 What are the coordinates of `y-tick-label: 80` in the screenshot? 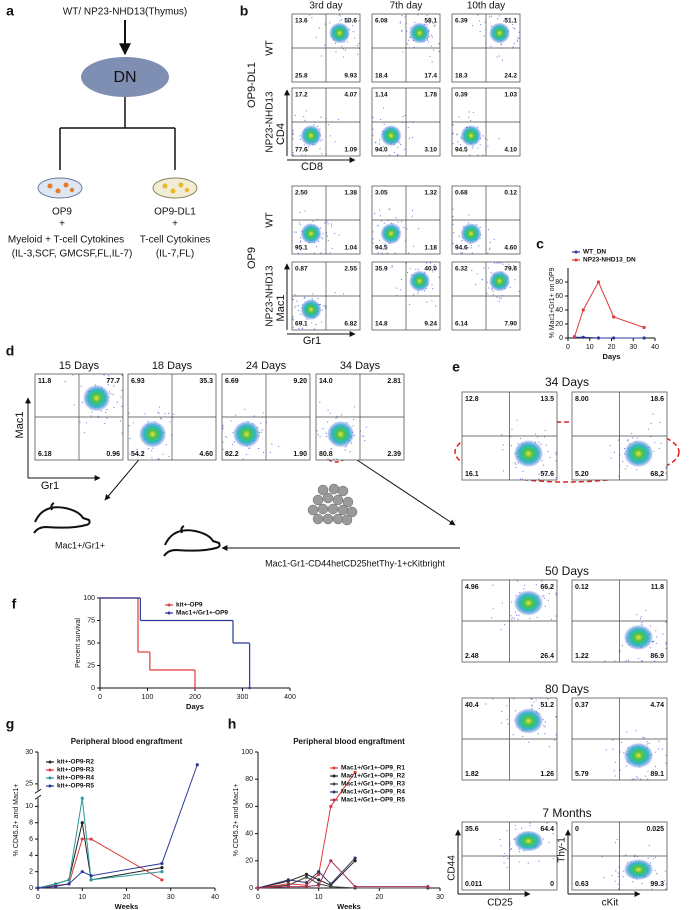 It's located at (249, 779).